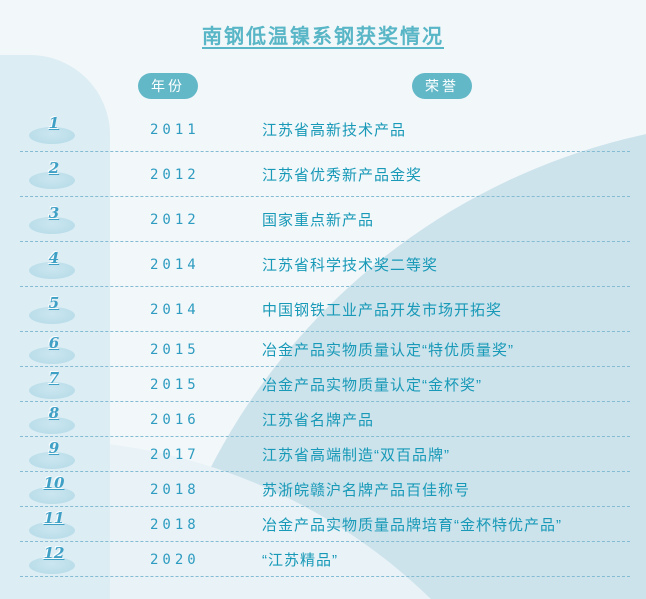  Describe the element at coordinates (54, 377) in the screenshot. I see `row-number: 7` at that location.